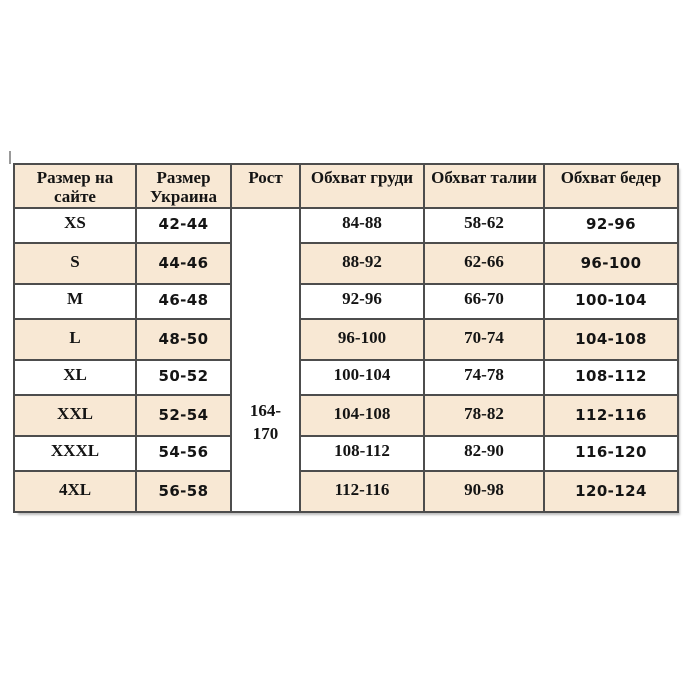 This screenshot has height=700, width=700. What do you see at coordinates (75, 415) in the screenshot?
I see `cell-size-site: XXL` at bounding box center [75, 415].